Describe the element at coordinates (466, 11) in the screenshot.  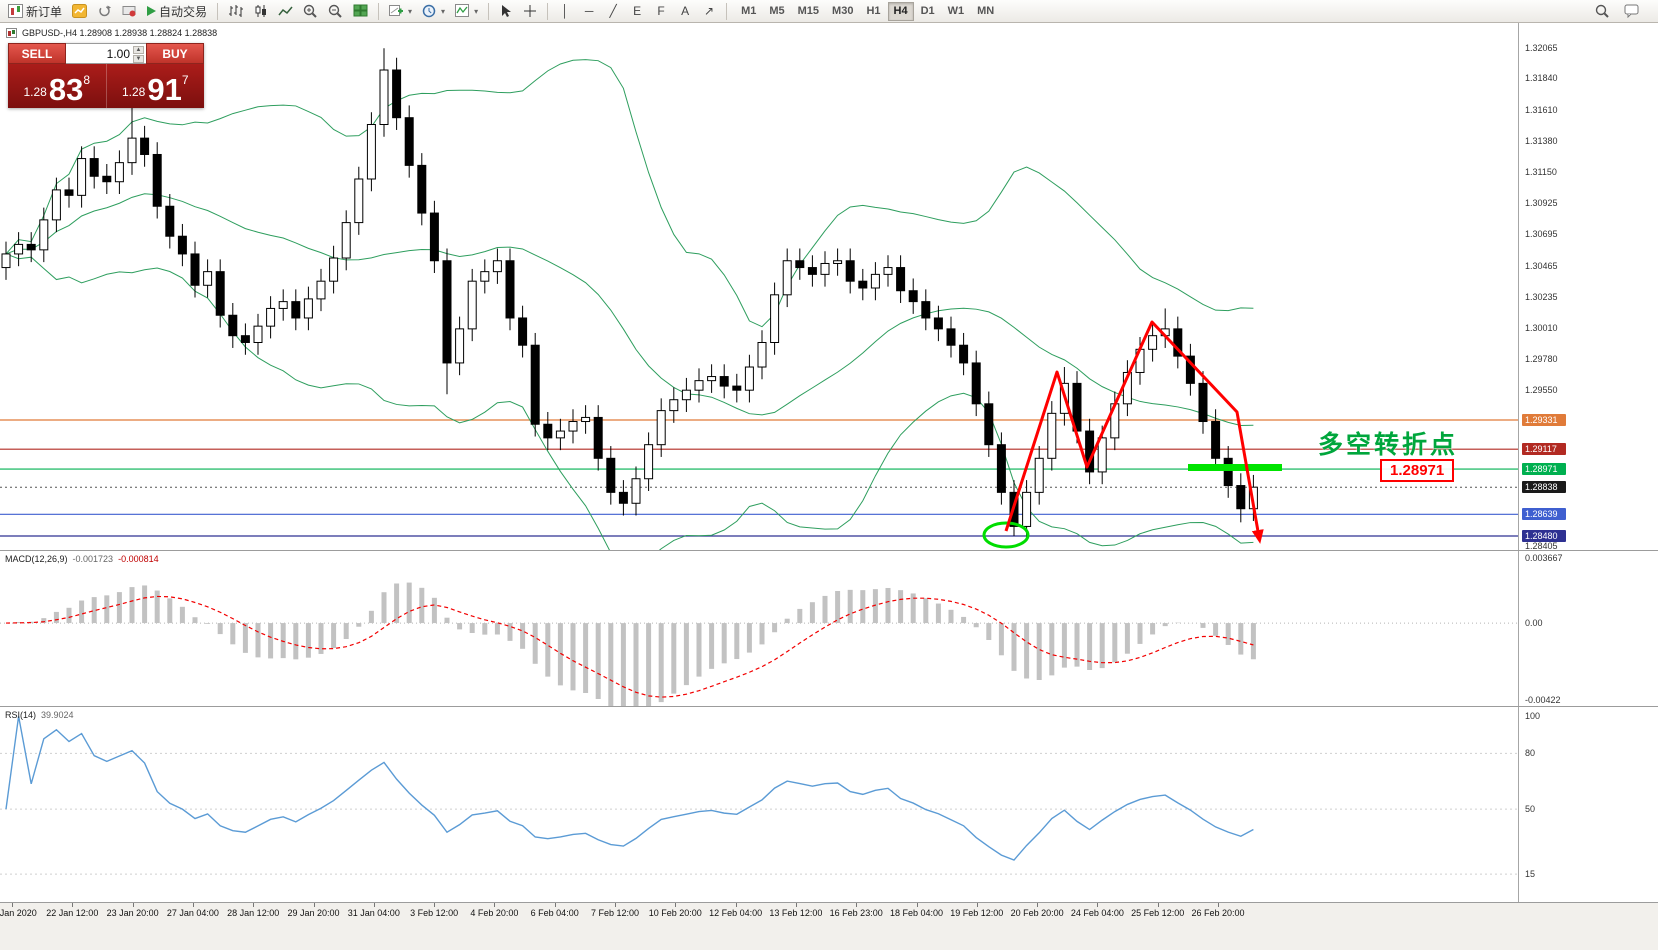
I see `indicators-button: ▾` at that location.